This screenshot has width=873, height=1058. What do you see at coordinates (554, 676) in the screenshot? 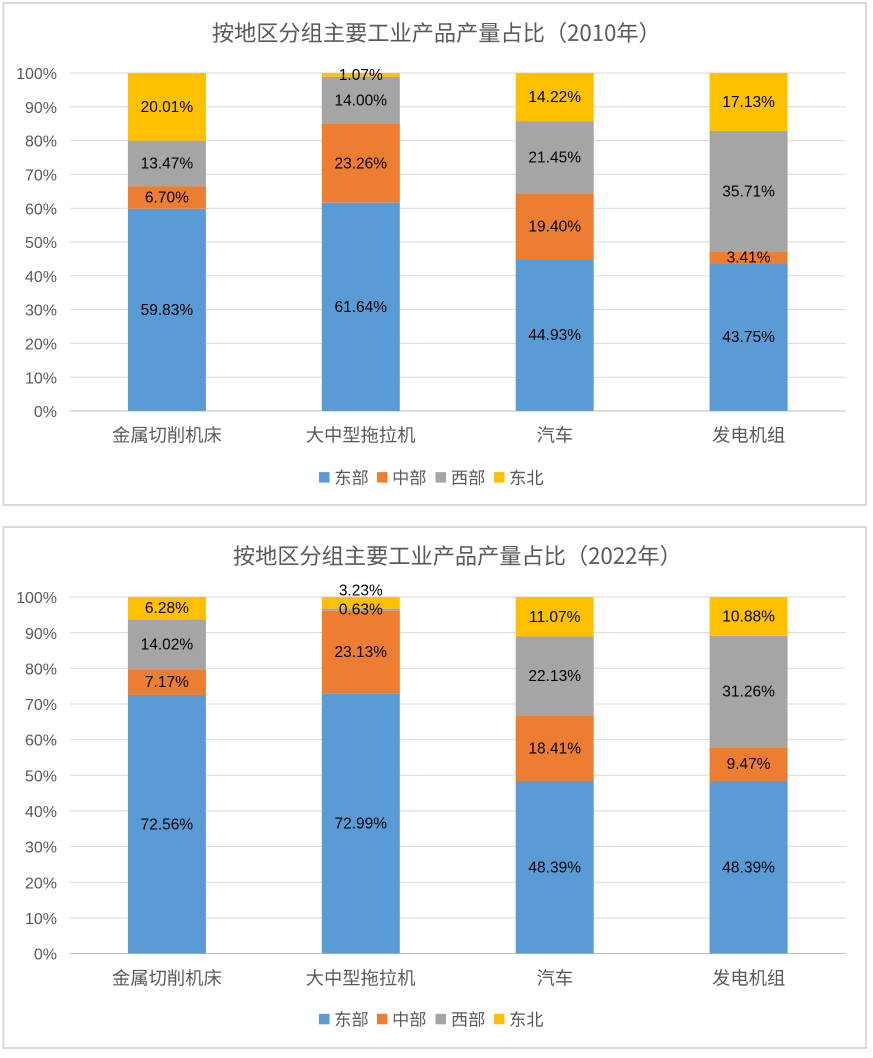
I see `svg-text: 22.13%` at bounding box center [554, 676].